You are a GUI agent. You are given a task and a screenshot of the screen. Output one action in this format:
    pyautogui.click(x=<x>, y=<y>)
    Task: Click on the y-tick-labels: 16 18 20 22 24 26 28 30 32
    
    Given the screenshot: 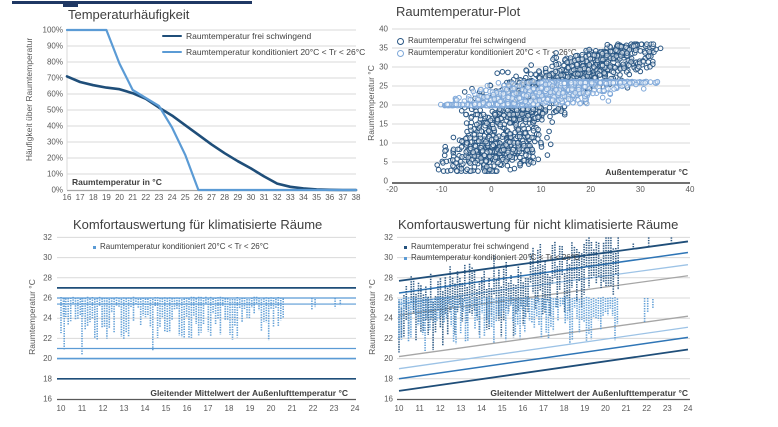 What is the action you would take?
    pyautogui.click(x=388, y=318)
    